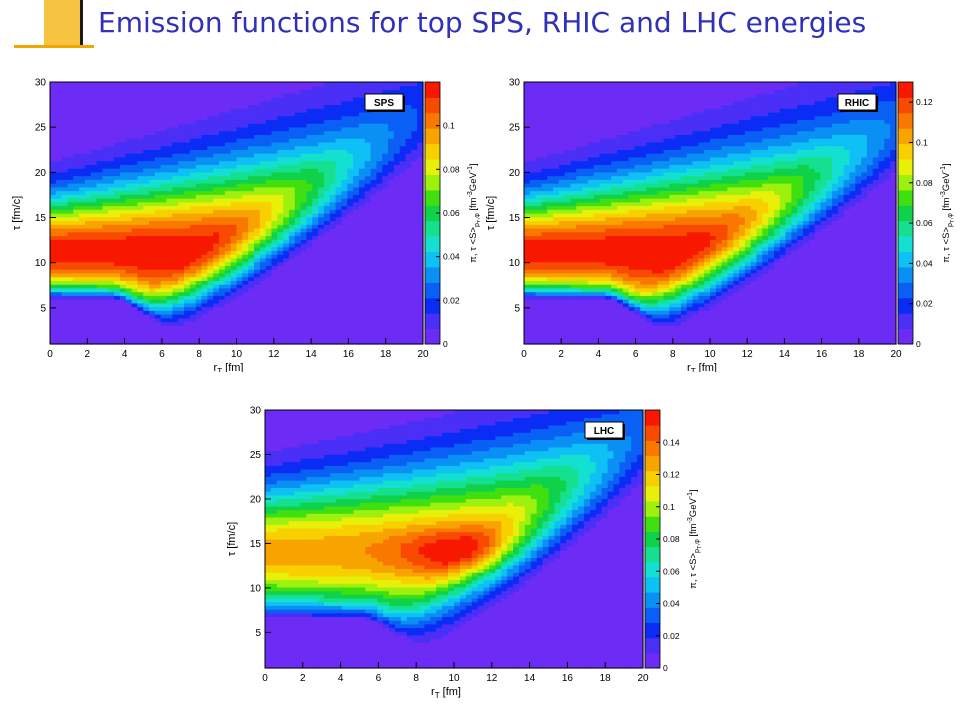 The width and height of the screenshot is (960, 720). Describe the element at coordinates (62, 24) in the screenshot. I see `title-accent-square` at that location.